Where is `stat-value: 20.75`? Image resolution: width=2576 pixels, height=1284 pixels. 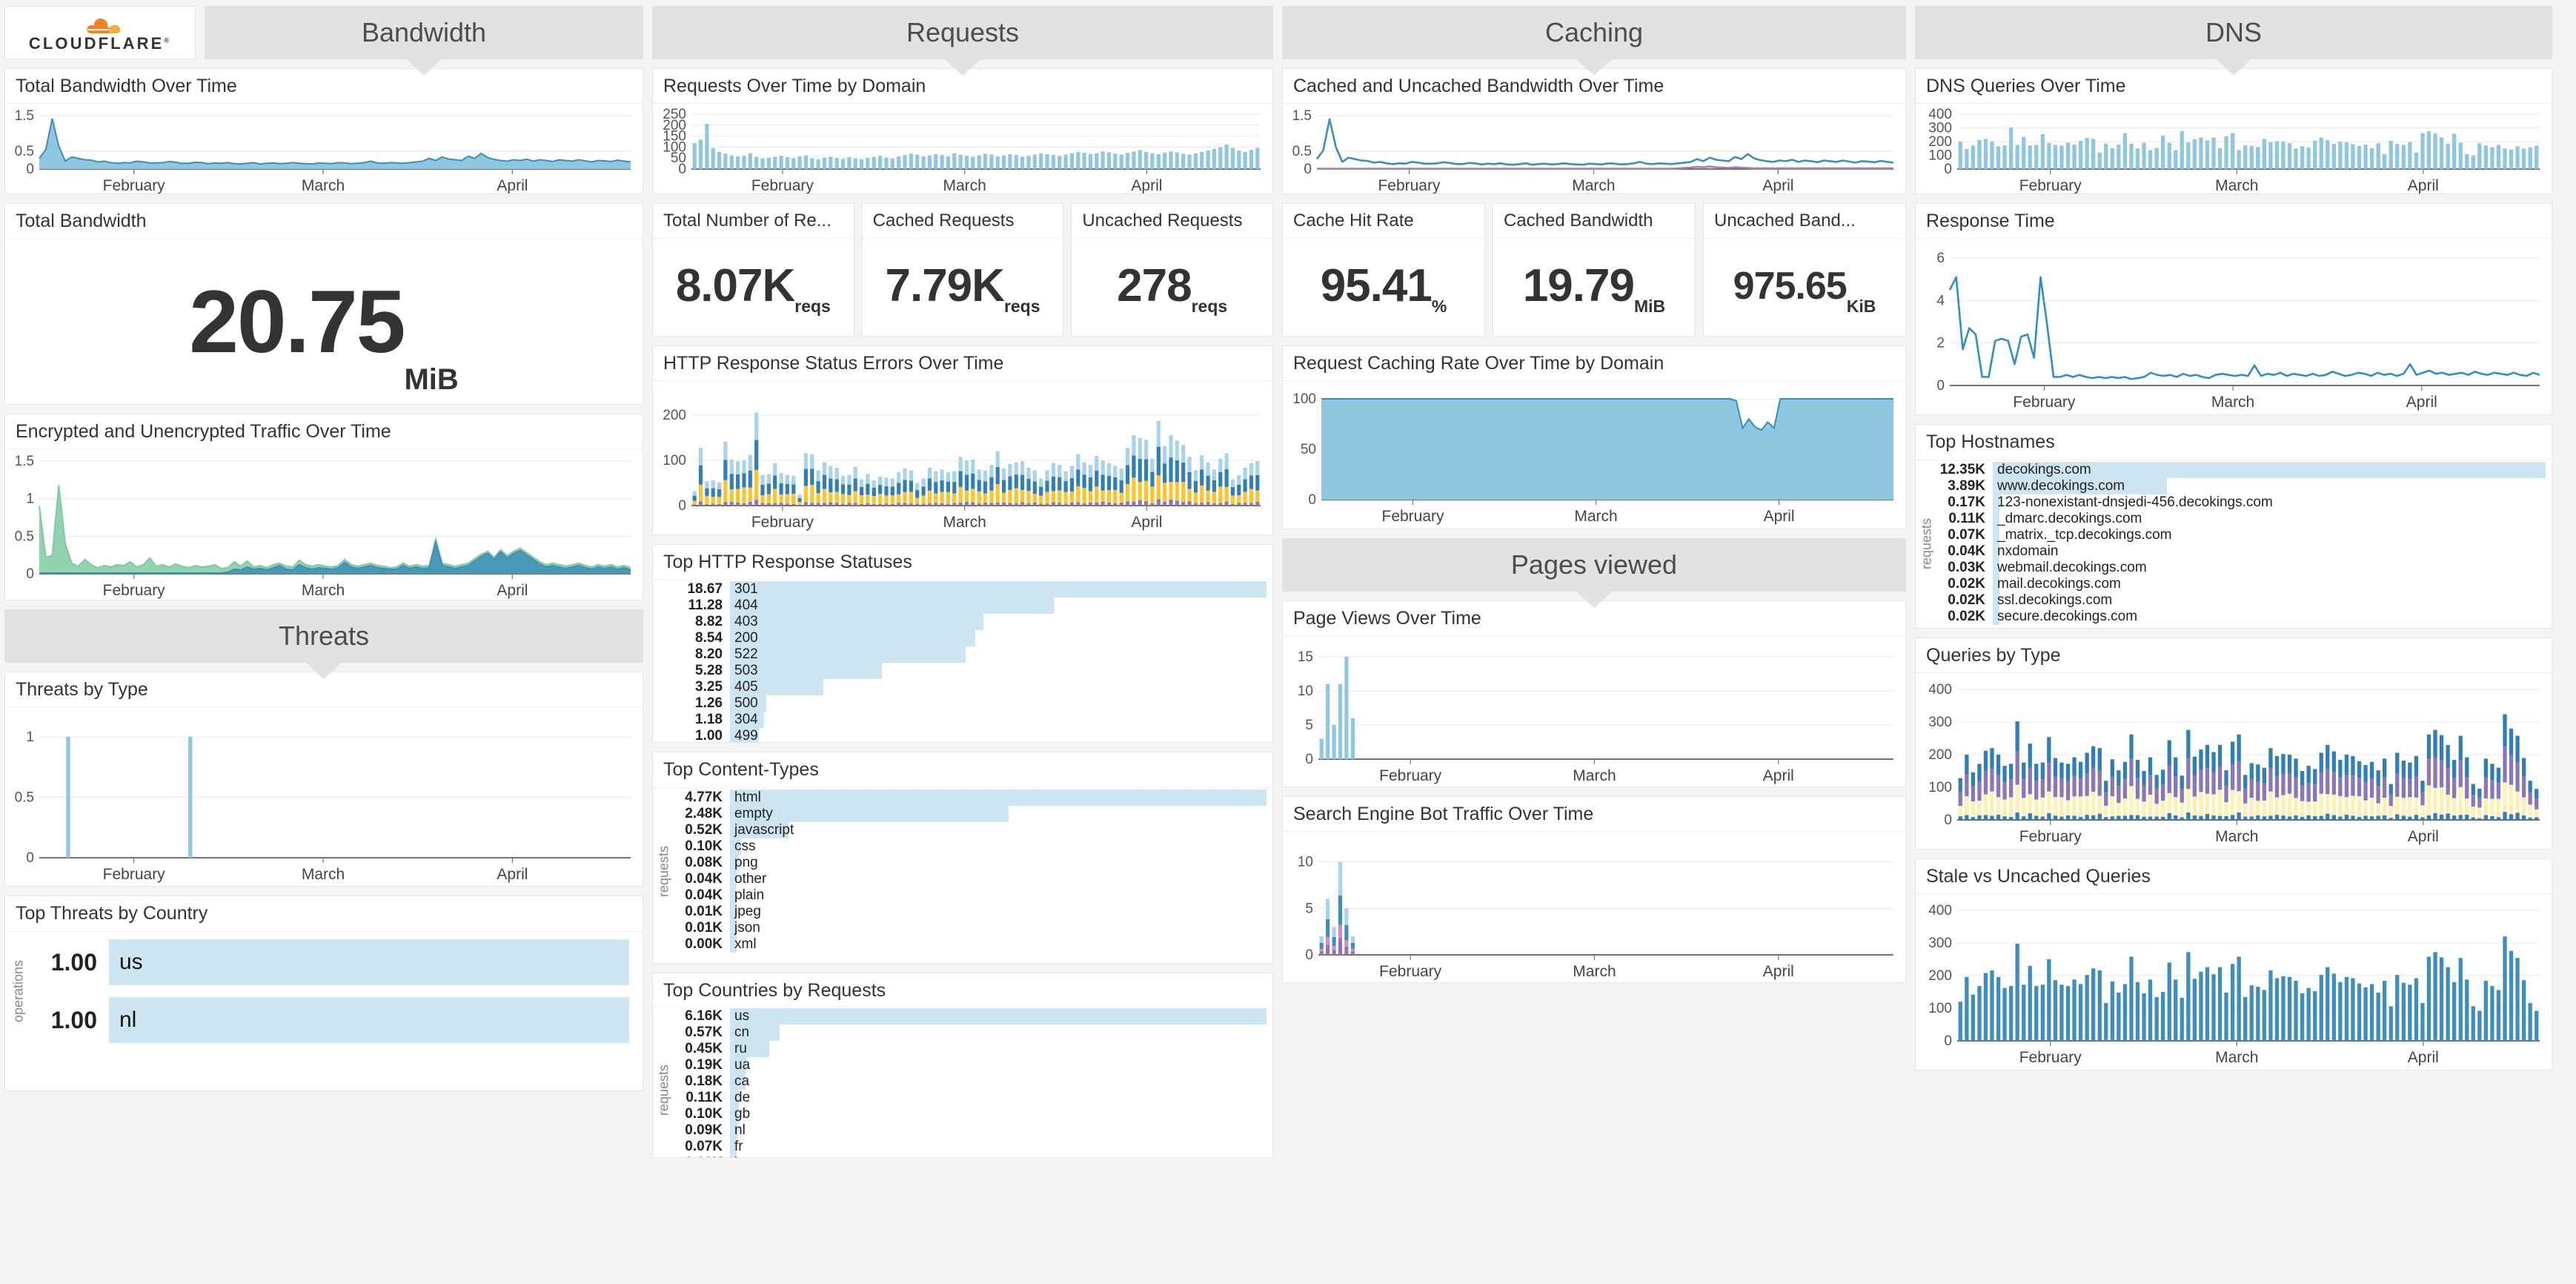 stat-value: 20.75 is located at coordinates (297, 321).